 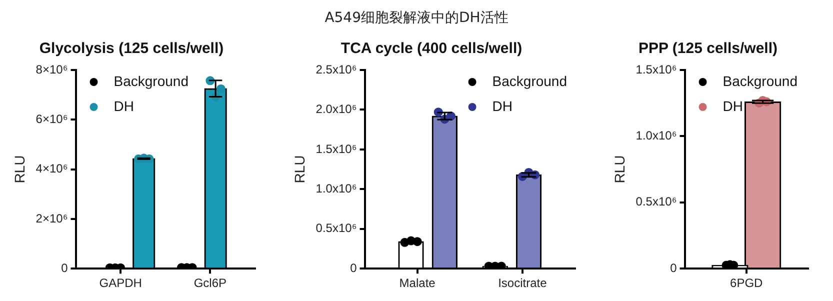 I want to click on y-tick-label: 8×10⁶, so click(x=52, y=69).